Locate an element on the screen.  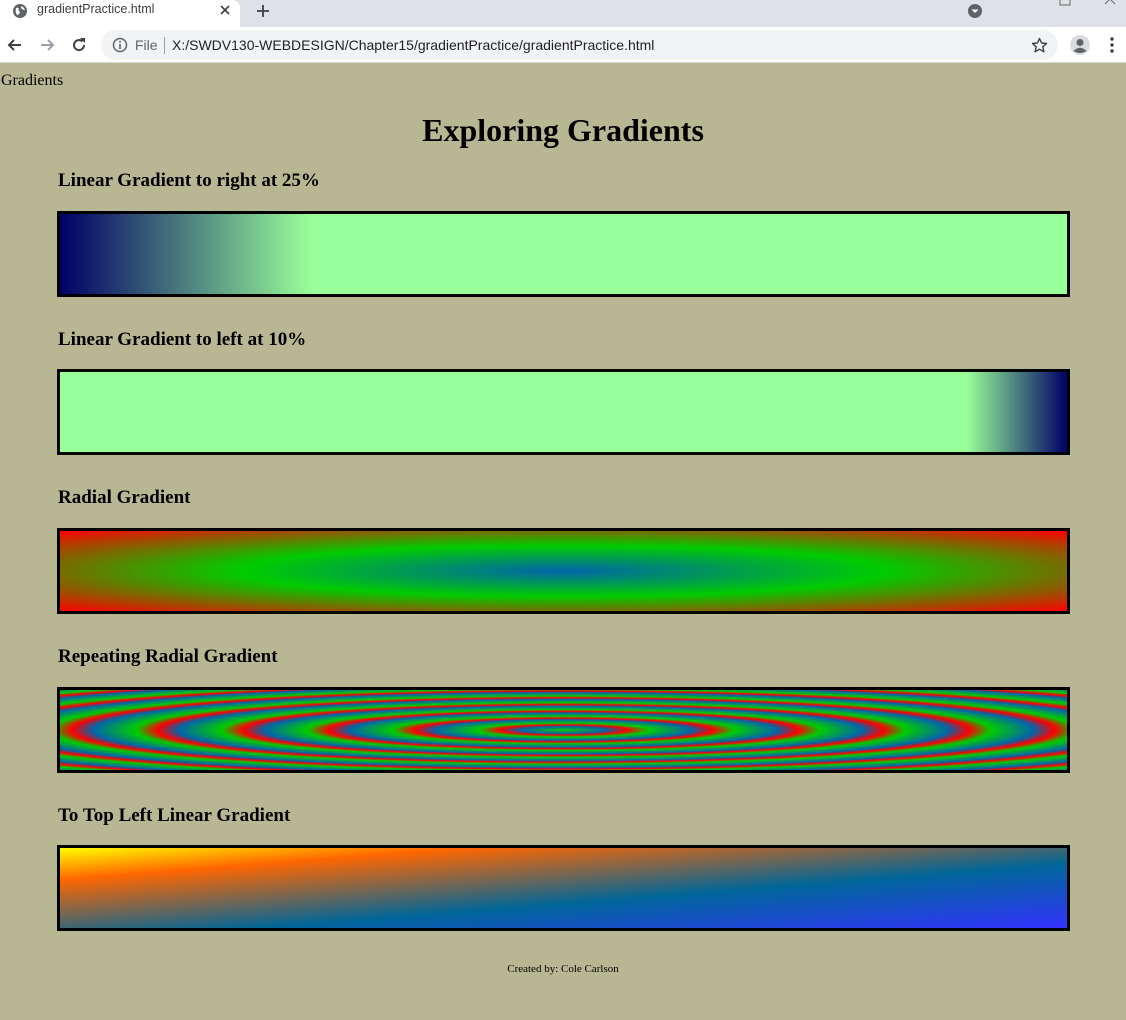
section-heading-repeating-radial: Repeating Radial Gradient is located at coordinates (168, 657).